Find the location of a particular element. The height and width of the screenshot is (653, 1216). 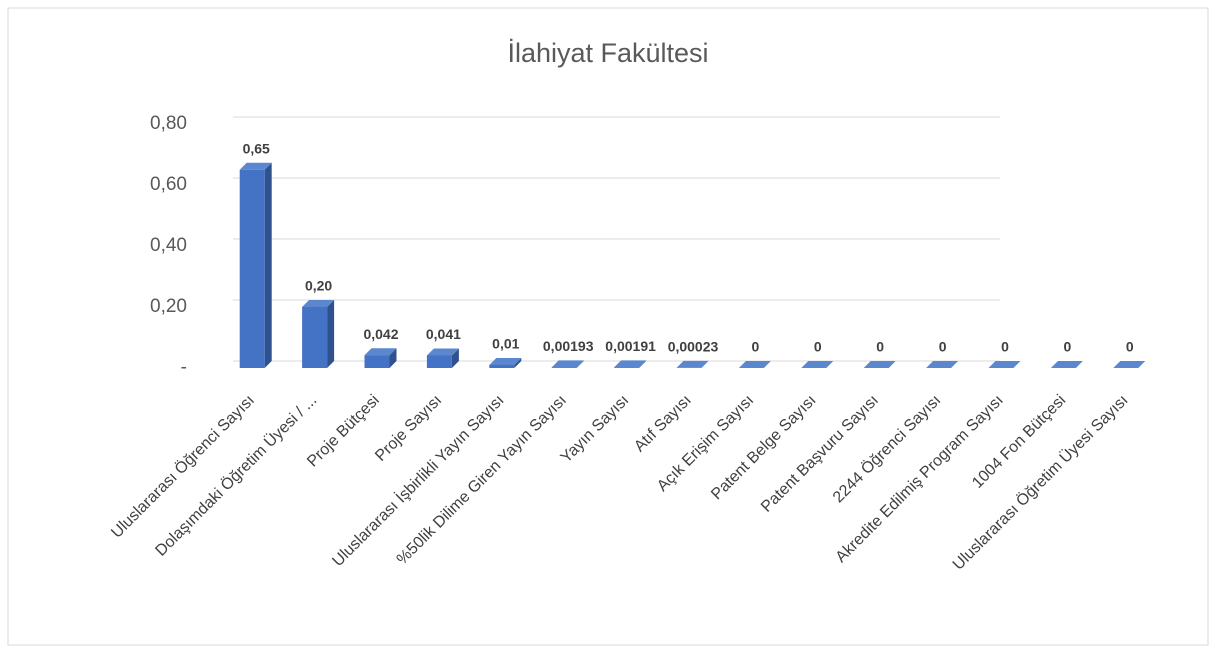

data-label: 0,00191 is located at coordinates (630, 346).